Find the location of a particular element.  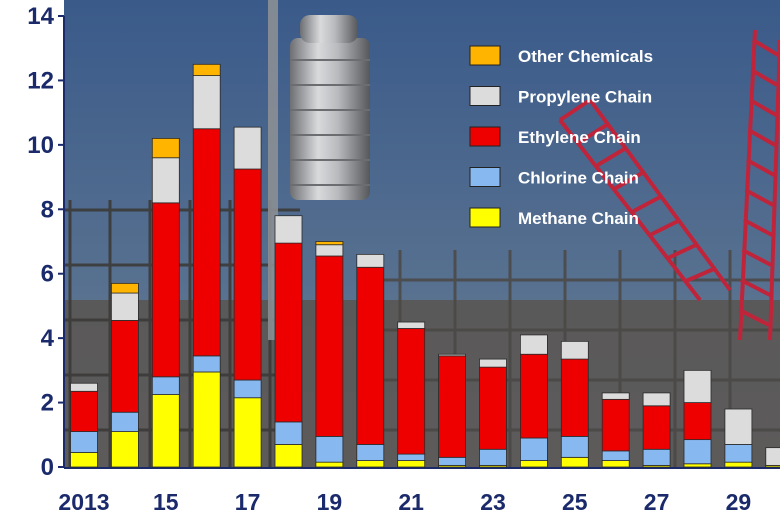

x-tick-label: 2013 is located at coordinates (83, 502).